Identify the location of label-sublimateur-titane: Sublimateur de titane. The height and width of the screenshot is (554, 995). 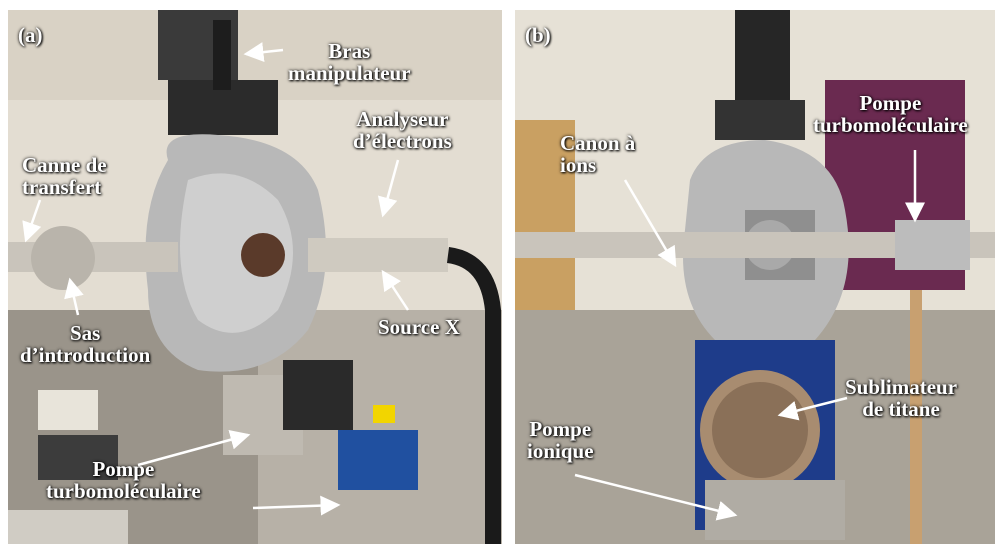
(901, 398).